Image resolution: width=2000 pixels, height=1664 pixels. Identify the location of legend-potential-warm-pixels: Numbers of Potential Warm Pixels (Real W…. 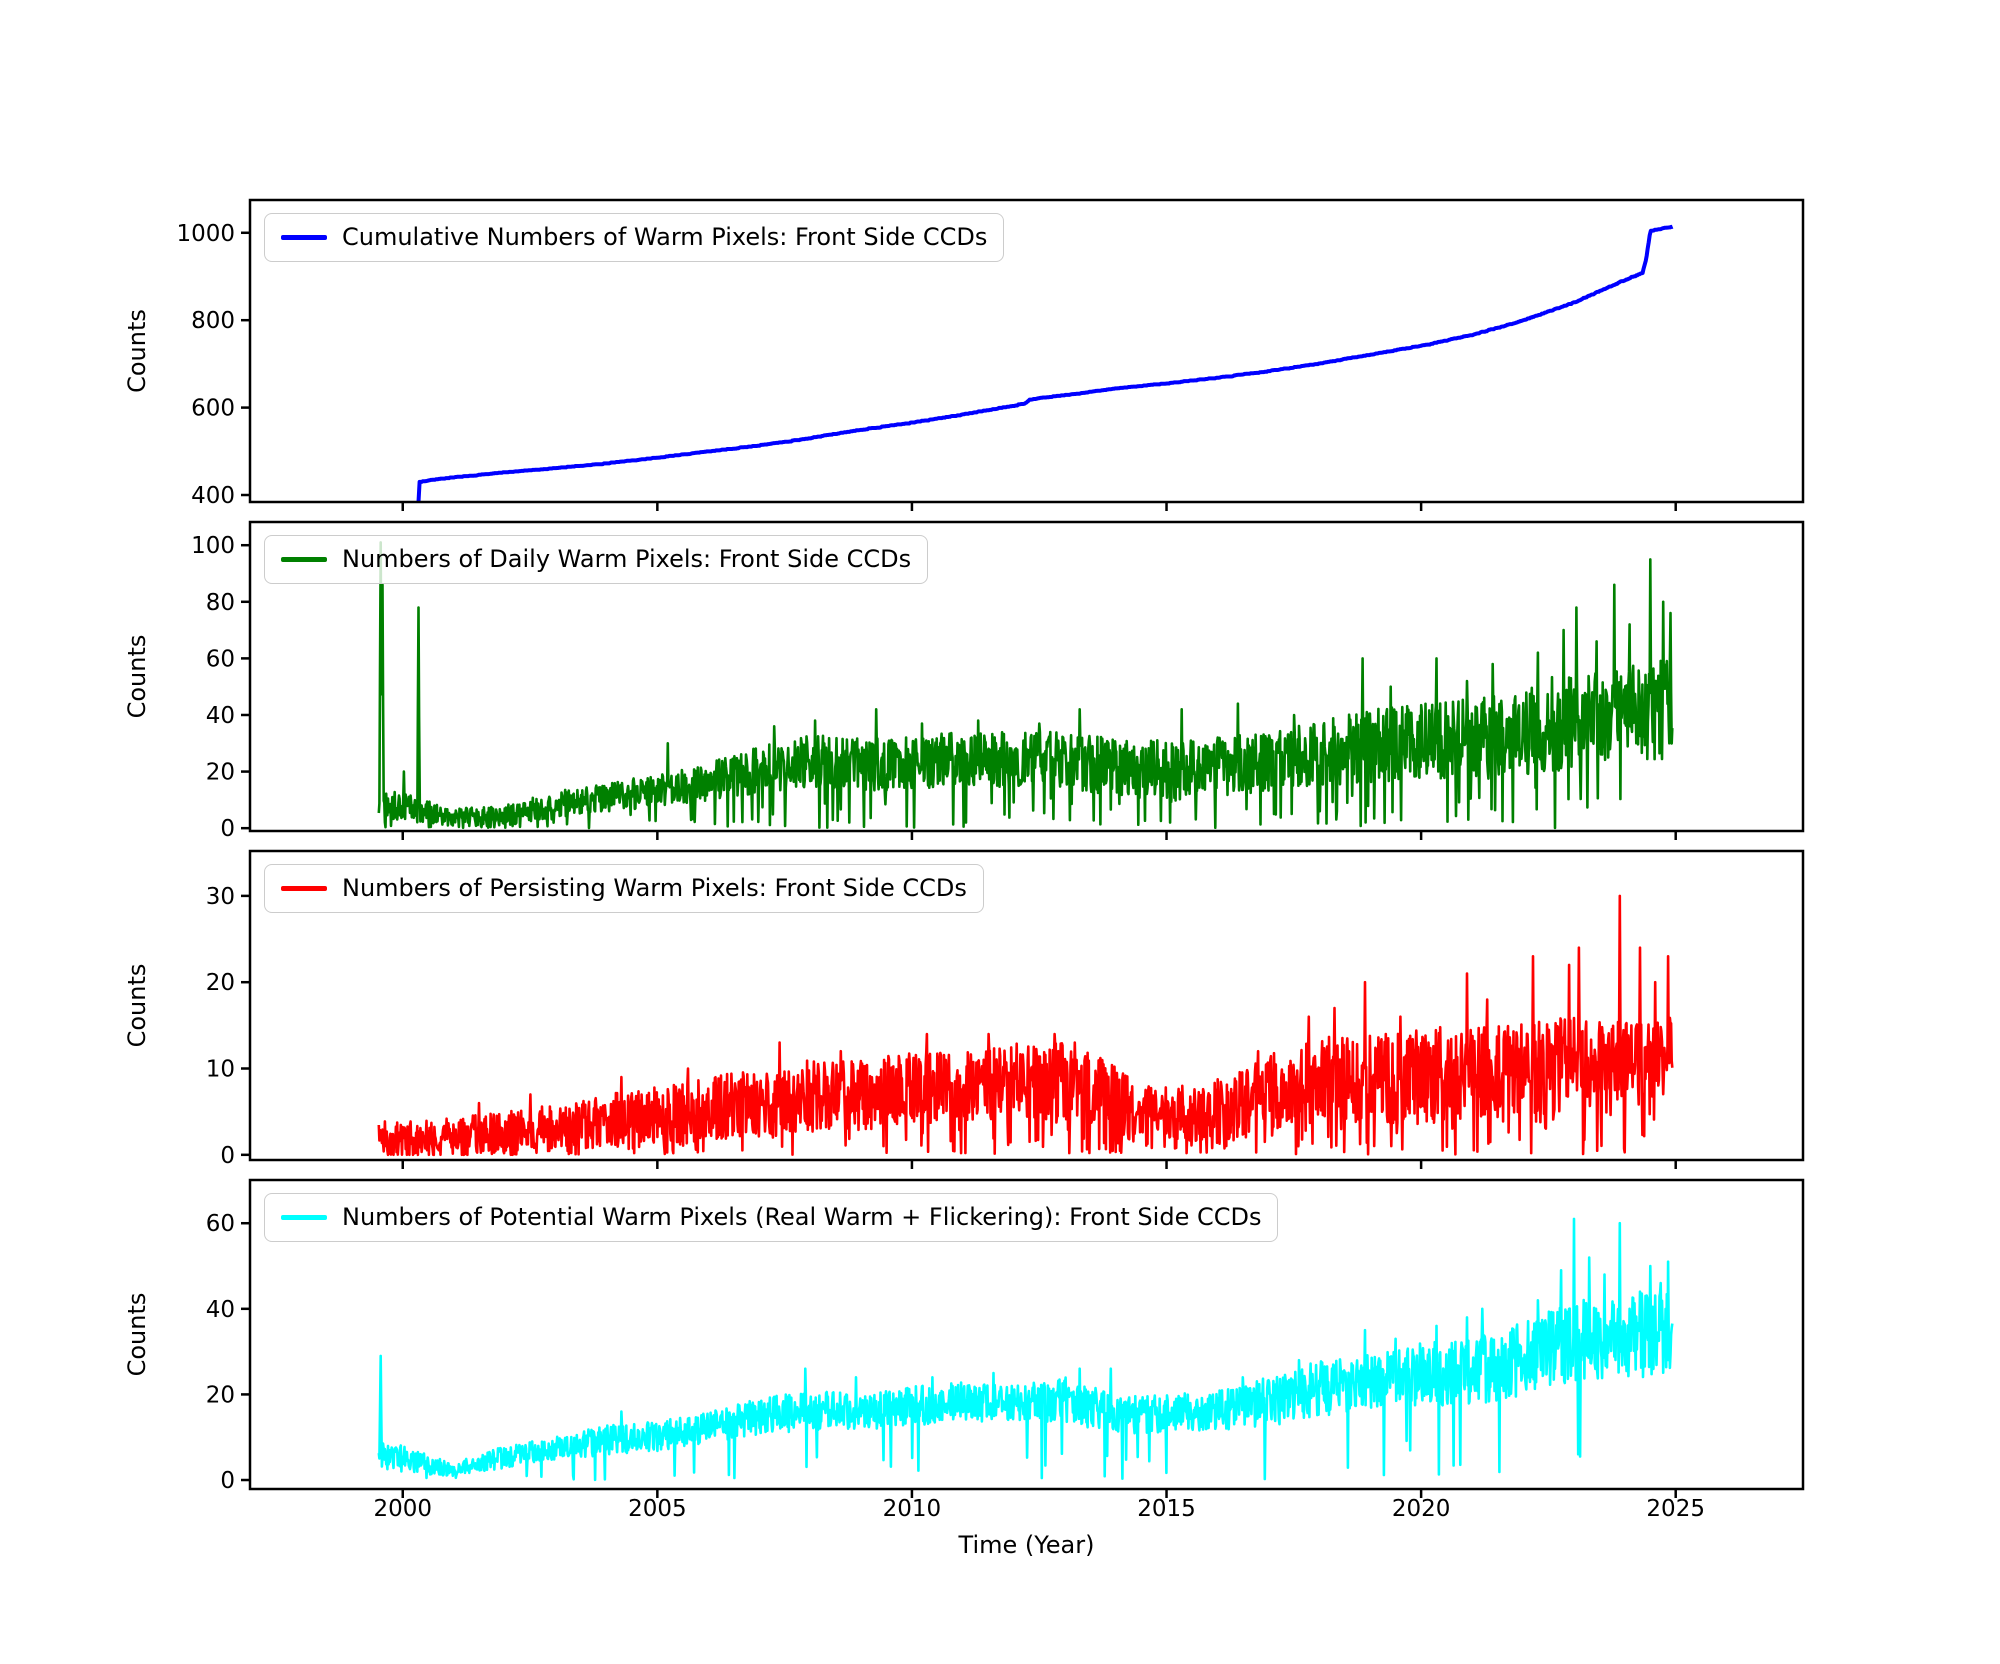
(771, 1217).